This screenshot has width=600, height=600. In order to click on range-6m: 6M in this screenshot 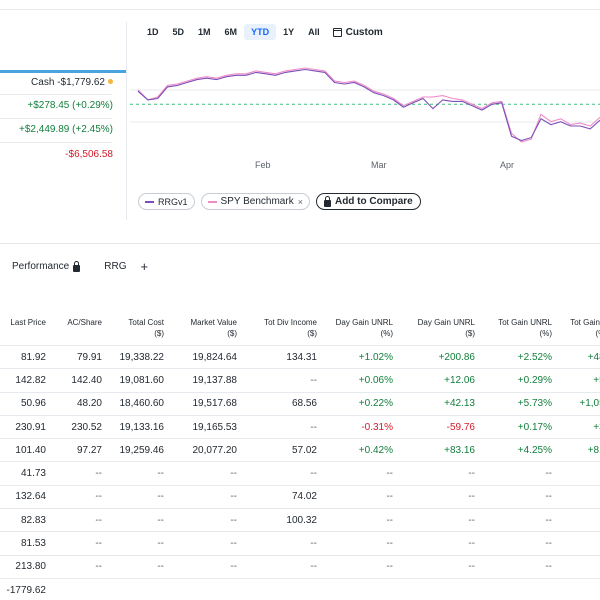, I will do `click(231, 32)`.